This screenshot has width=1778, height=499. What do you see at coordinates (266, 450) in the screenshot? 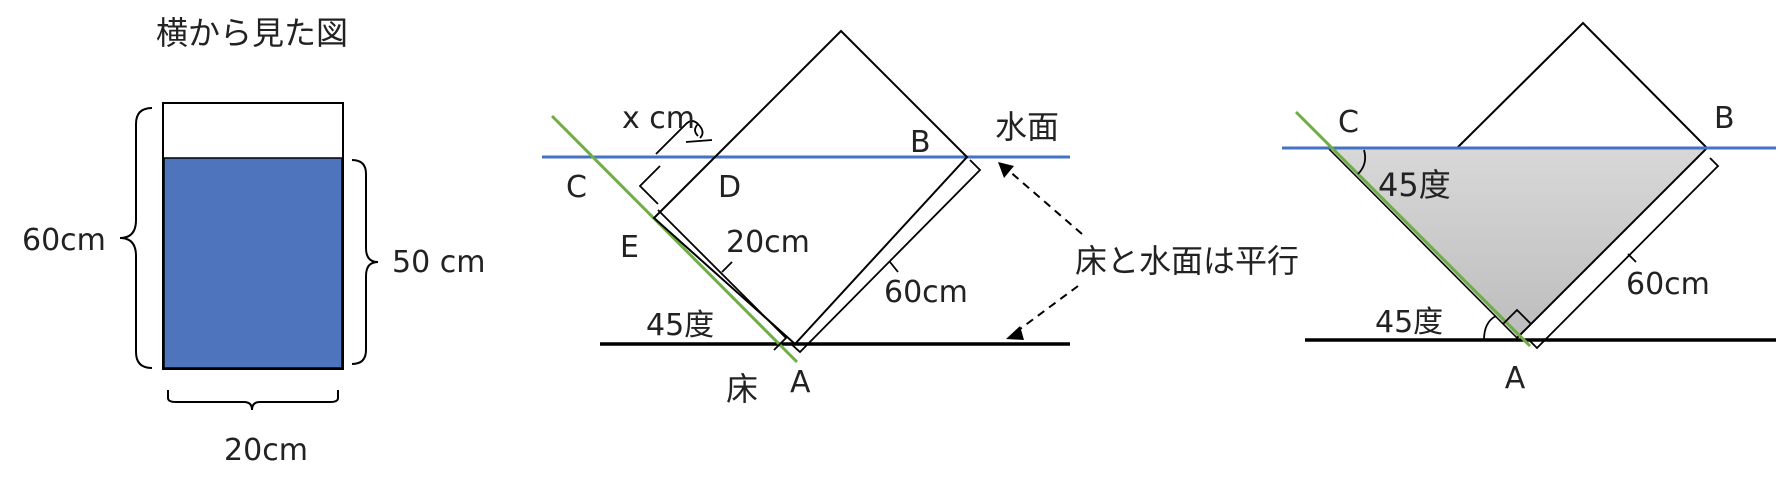
I see `fig1-width-label: 20cm` at bounding box center [266, 450].